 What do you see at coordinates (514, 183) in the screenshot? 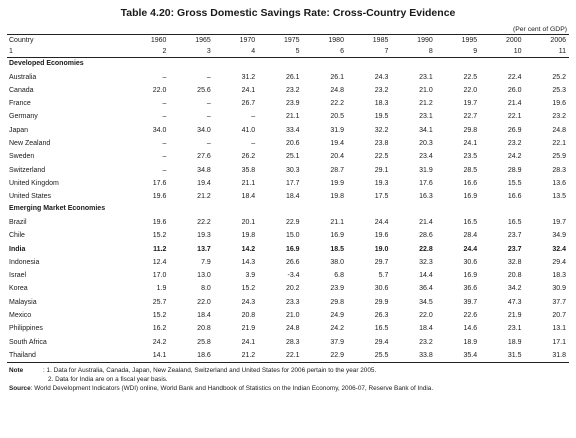
I see `savings-rate-value: 15.5` at bounding box center [514, 183].